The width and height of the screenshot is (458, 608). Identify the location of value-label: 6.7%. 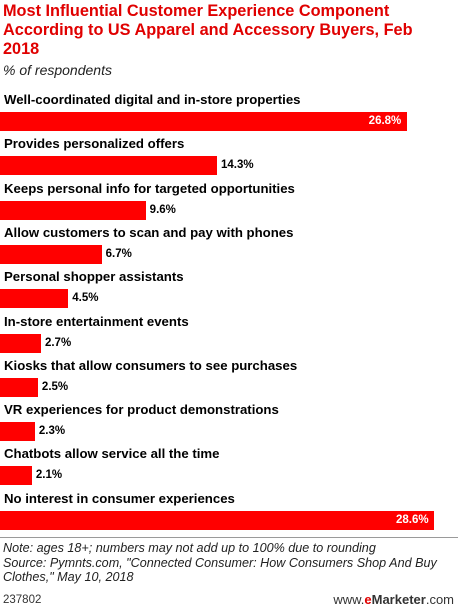
(118, 253).